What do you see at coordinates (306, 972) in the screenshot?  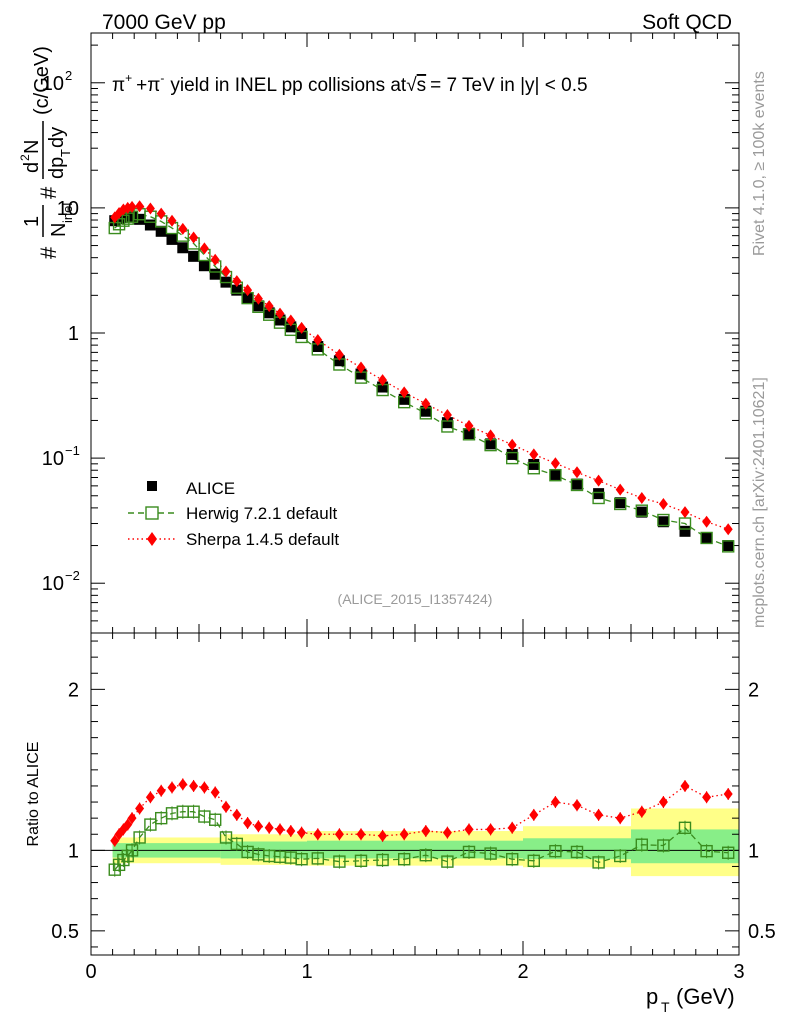 I see `x-tick-label: 1` at bounding box center [306, 972].